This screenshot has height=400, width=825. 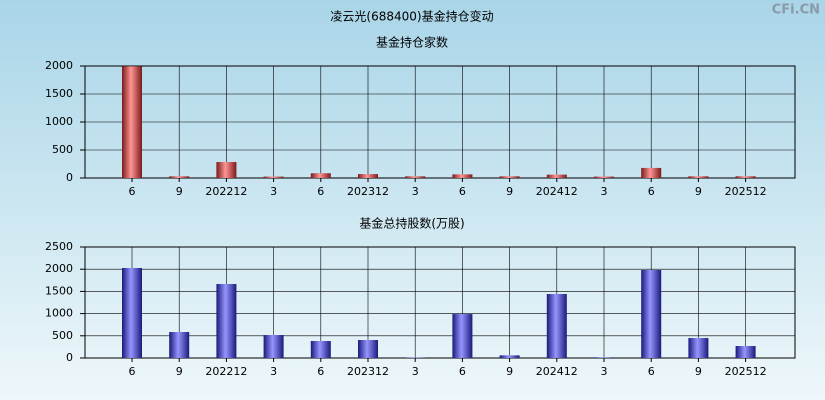 What do you see at coordinates (796, 10) in the screenshot?
I see `watermark: CFi.CN` at bounding box center [796, 10].